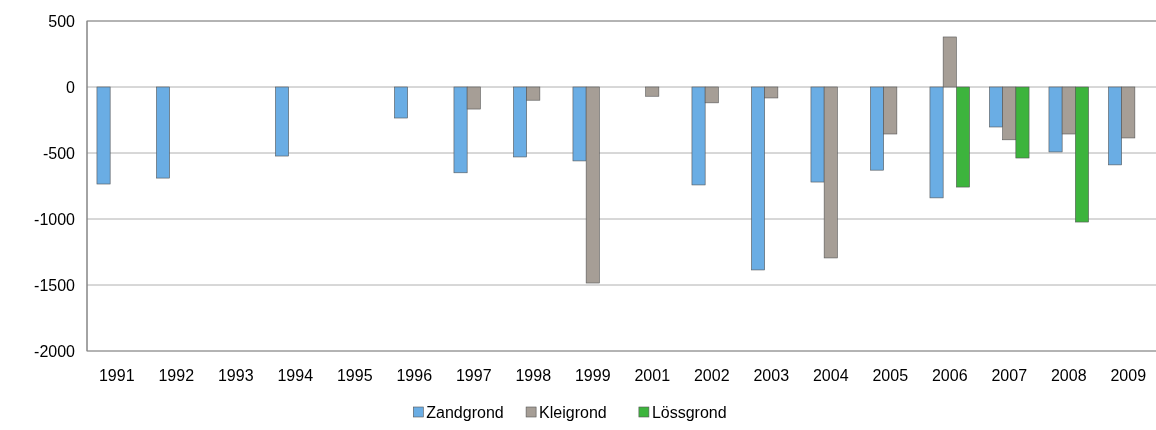 This screenshot has height=430, width=1156. I want to click on y-tick-label: -1500, so click(55, 285).